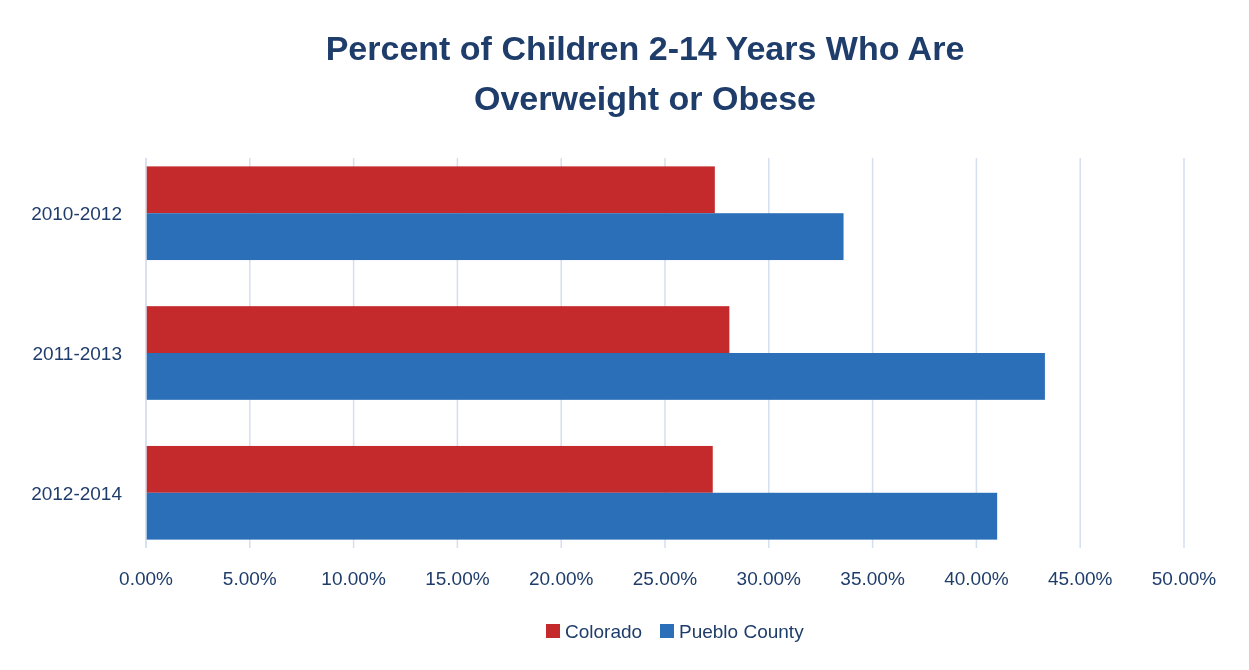 This screenshot has width=1249, height=670. Describe the element at coordinates (146, 578) in the screenshot. I see `x-tick-label: 0.00%` at that location.